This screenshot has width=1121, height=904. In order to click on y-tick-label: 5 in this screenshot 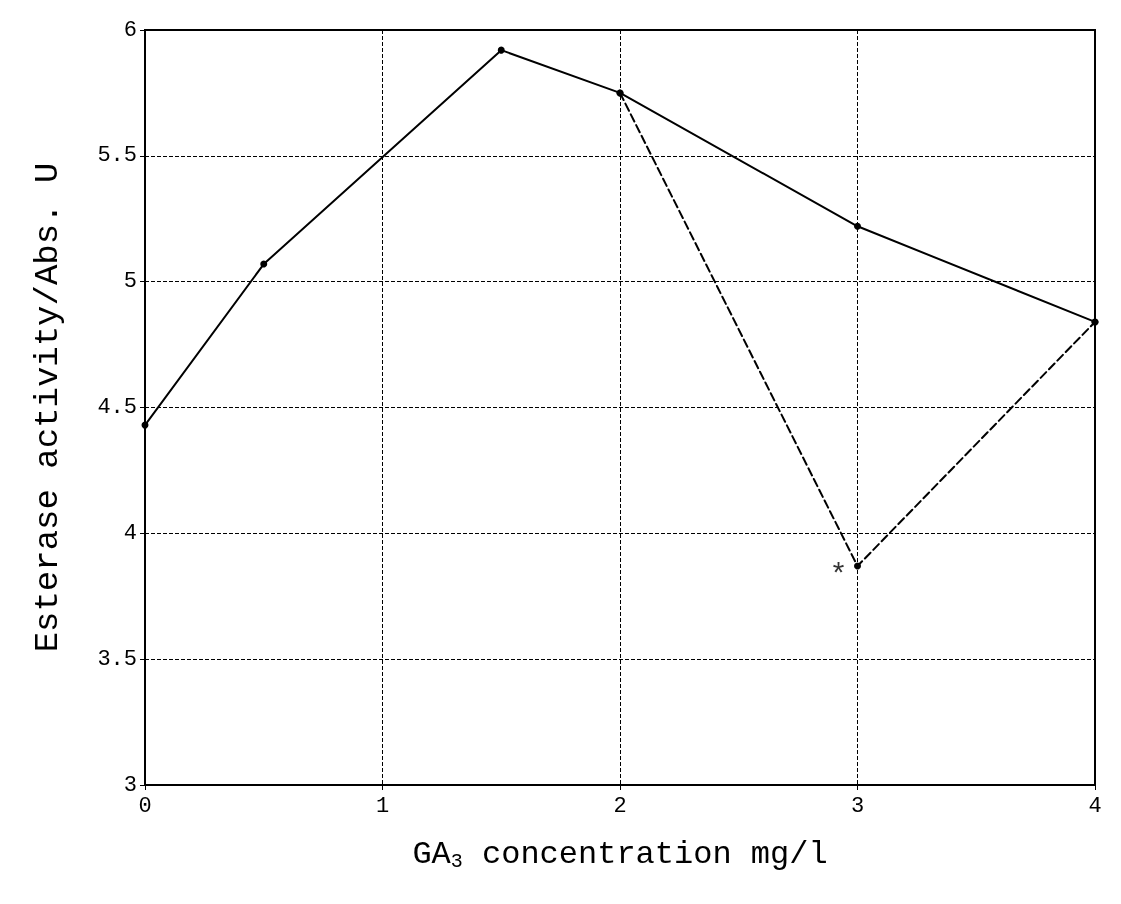, I will do `click(130, 282)`.